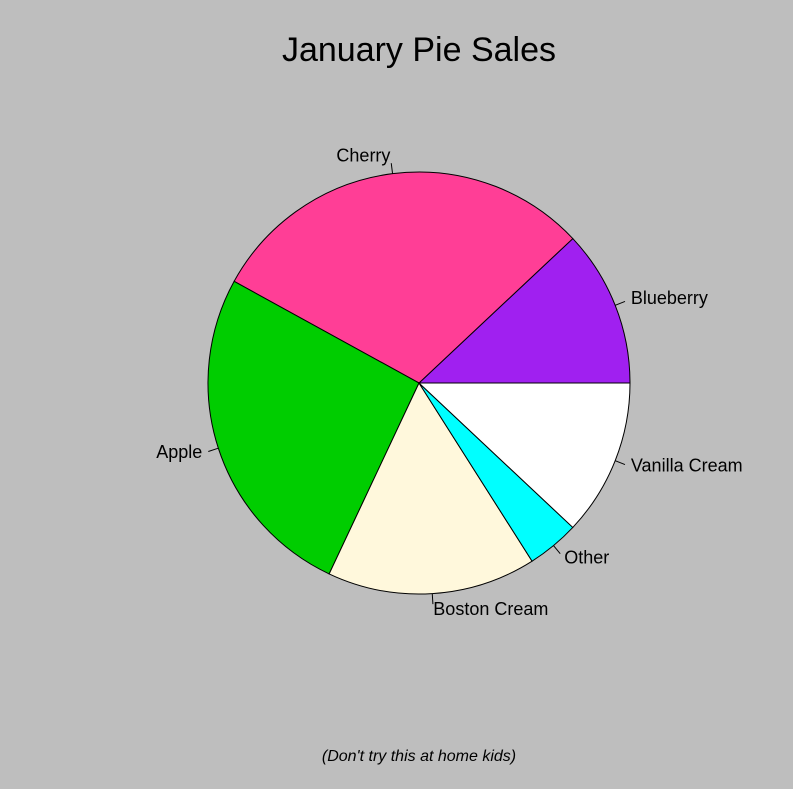  Describe the element at coordinates (419, 756) in the screenshot. I see `chart-subtitle: (Don't try this at home kids)` at that location.